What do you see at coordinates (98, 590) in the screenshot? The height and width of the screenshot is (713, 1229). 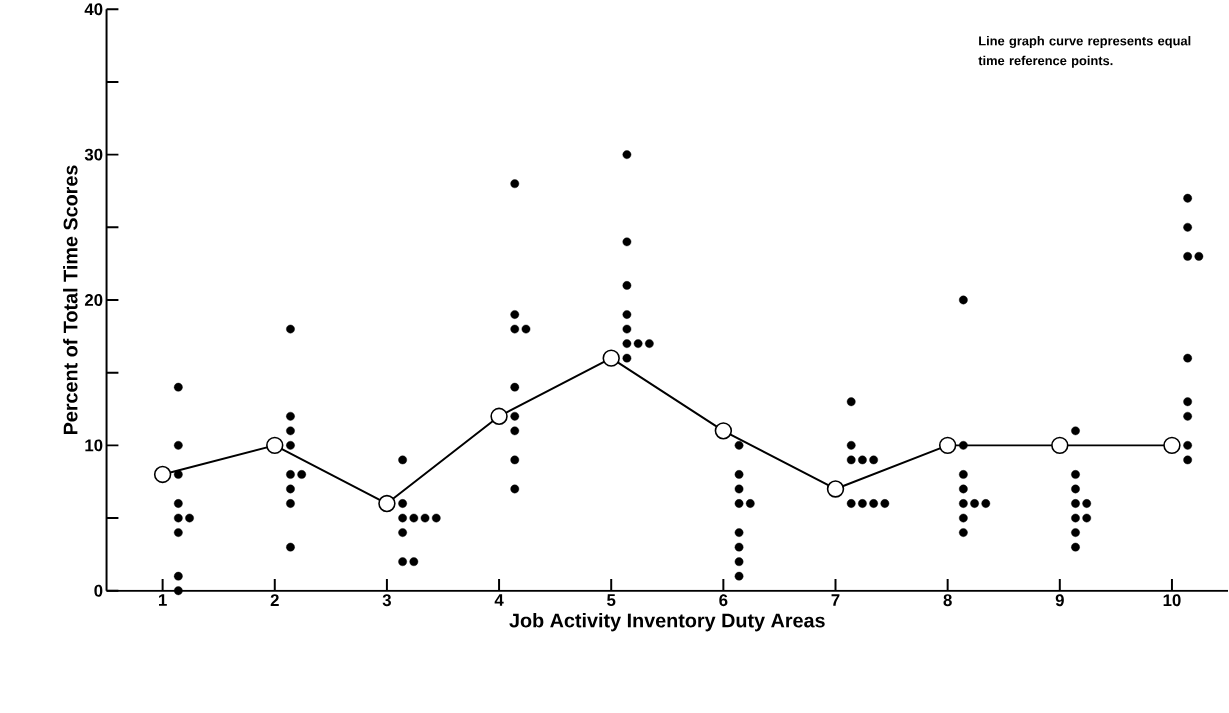 I see `y-tick-label: 0` at bounding box center [98, 590].